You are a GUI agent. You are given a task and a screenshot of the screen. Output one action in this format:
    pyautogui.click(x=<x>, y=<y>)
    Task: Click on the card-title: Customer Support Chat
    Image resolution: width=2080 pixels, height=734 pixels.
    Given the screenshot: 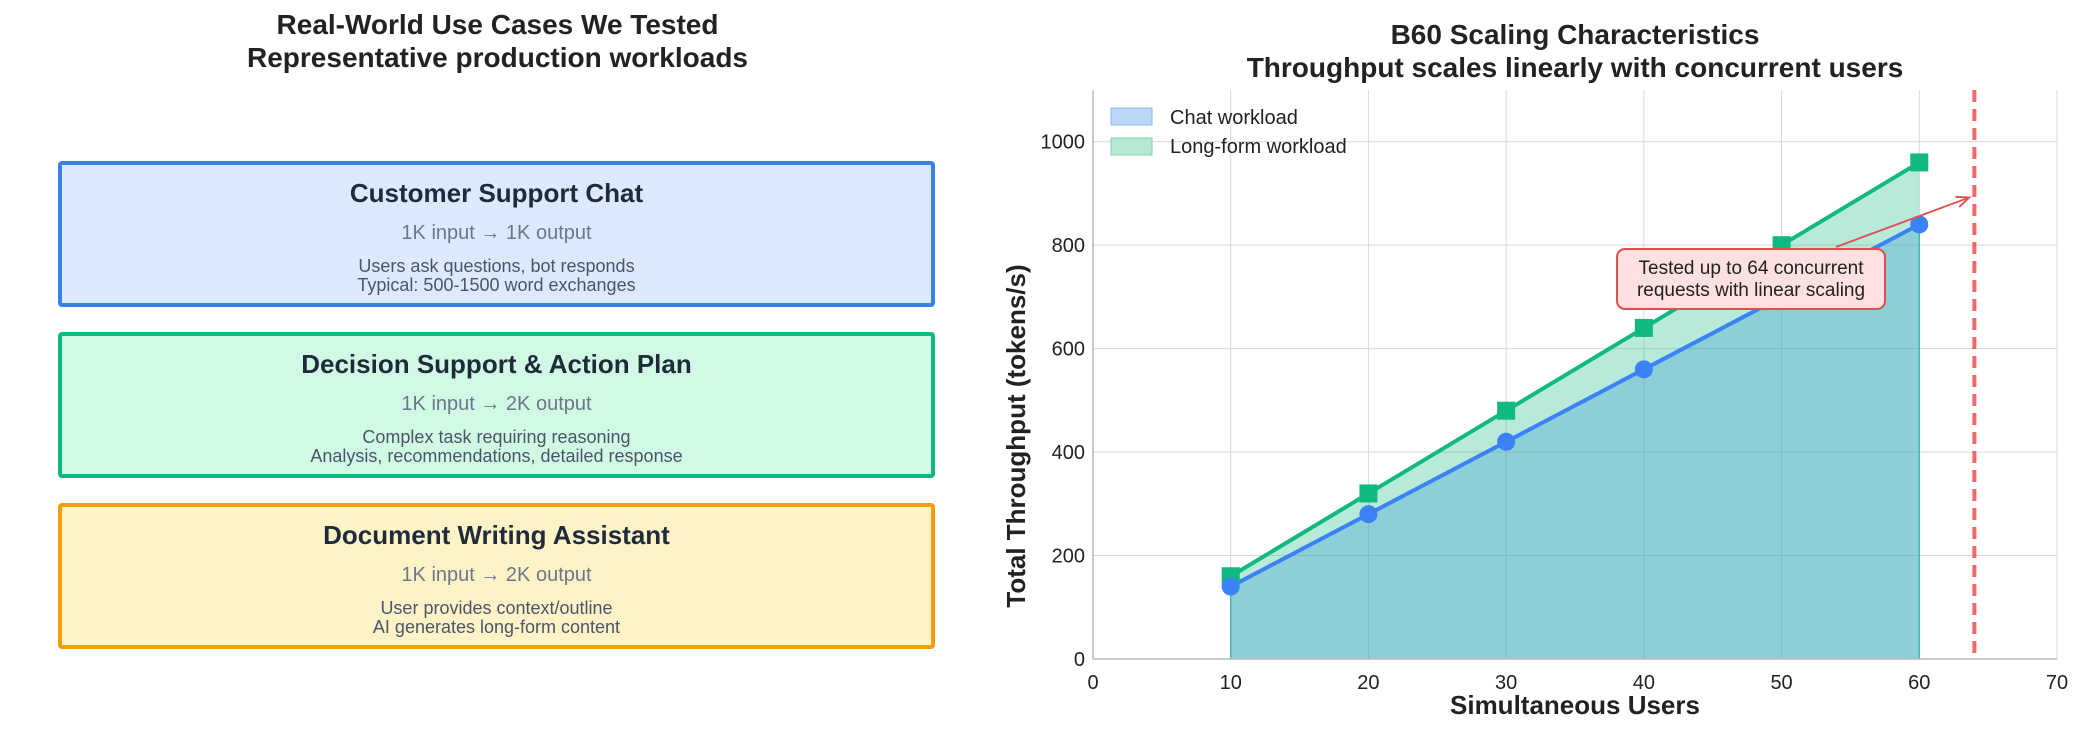 What is the action you would take?
    pyautogui.click(x=496, y=193)
    